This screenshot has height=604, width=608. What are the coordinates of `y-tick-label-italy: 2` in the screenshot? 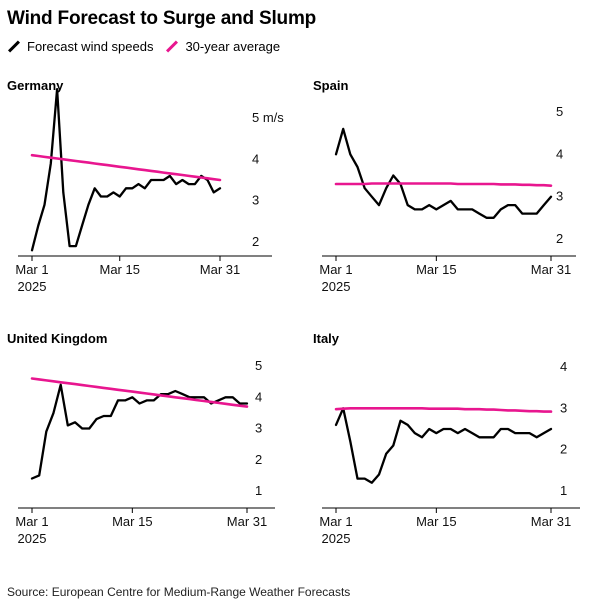 It's located at (563, 449).